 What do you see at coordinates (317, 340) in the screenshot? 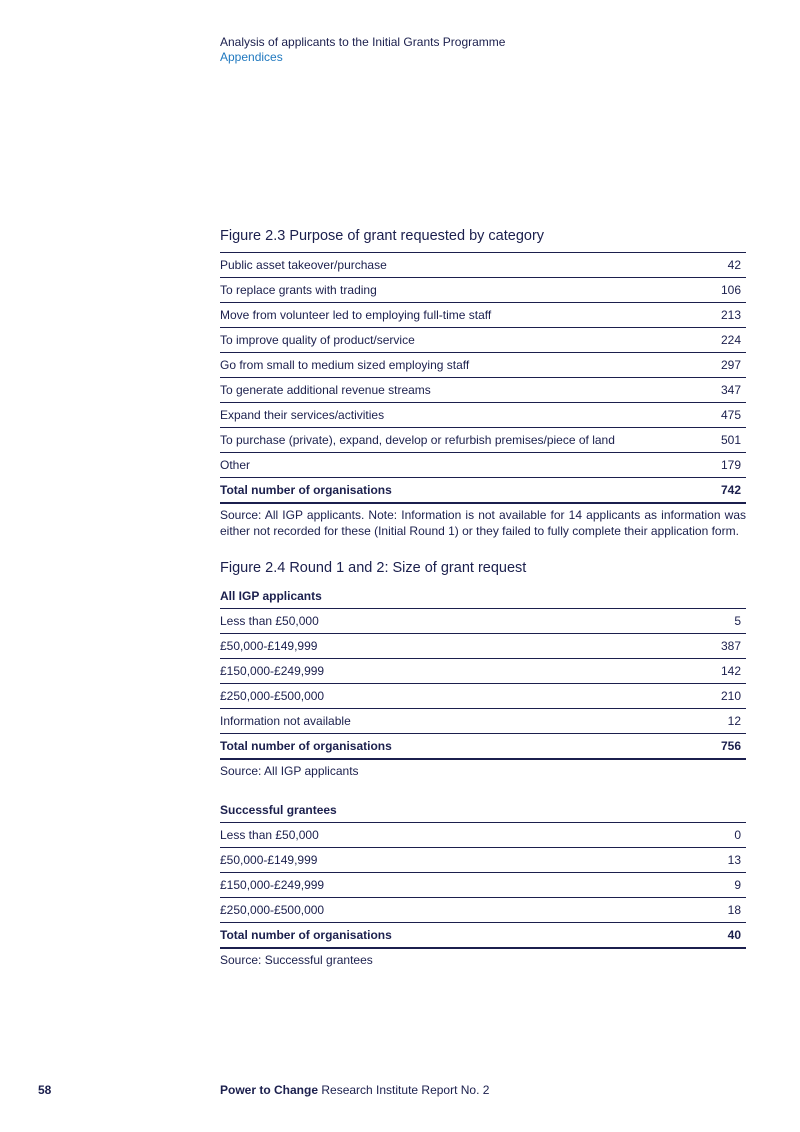
I see `row-label: To improve quality of product/service` at bounding box center [317, 340].